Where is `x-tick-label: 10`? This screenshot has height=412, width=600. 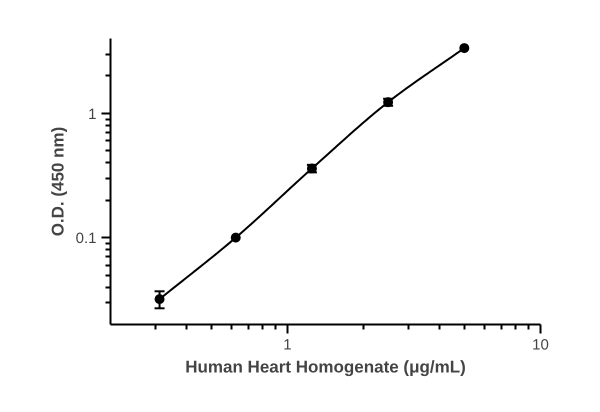
x-tick-label: 10 is located at coordinates (540, 345).